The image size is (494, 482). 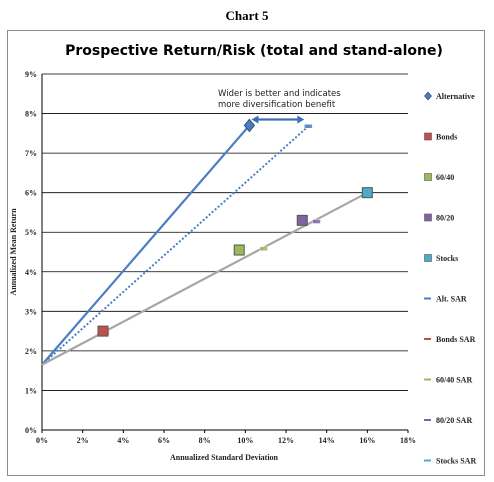 What do you see at coordinates (42, 440) in the screenshot?
I see `x-tick-label: 0%` at bounding box center [42, 440].